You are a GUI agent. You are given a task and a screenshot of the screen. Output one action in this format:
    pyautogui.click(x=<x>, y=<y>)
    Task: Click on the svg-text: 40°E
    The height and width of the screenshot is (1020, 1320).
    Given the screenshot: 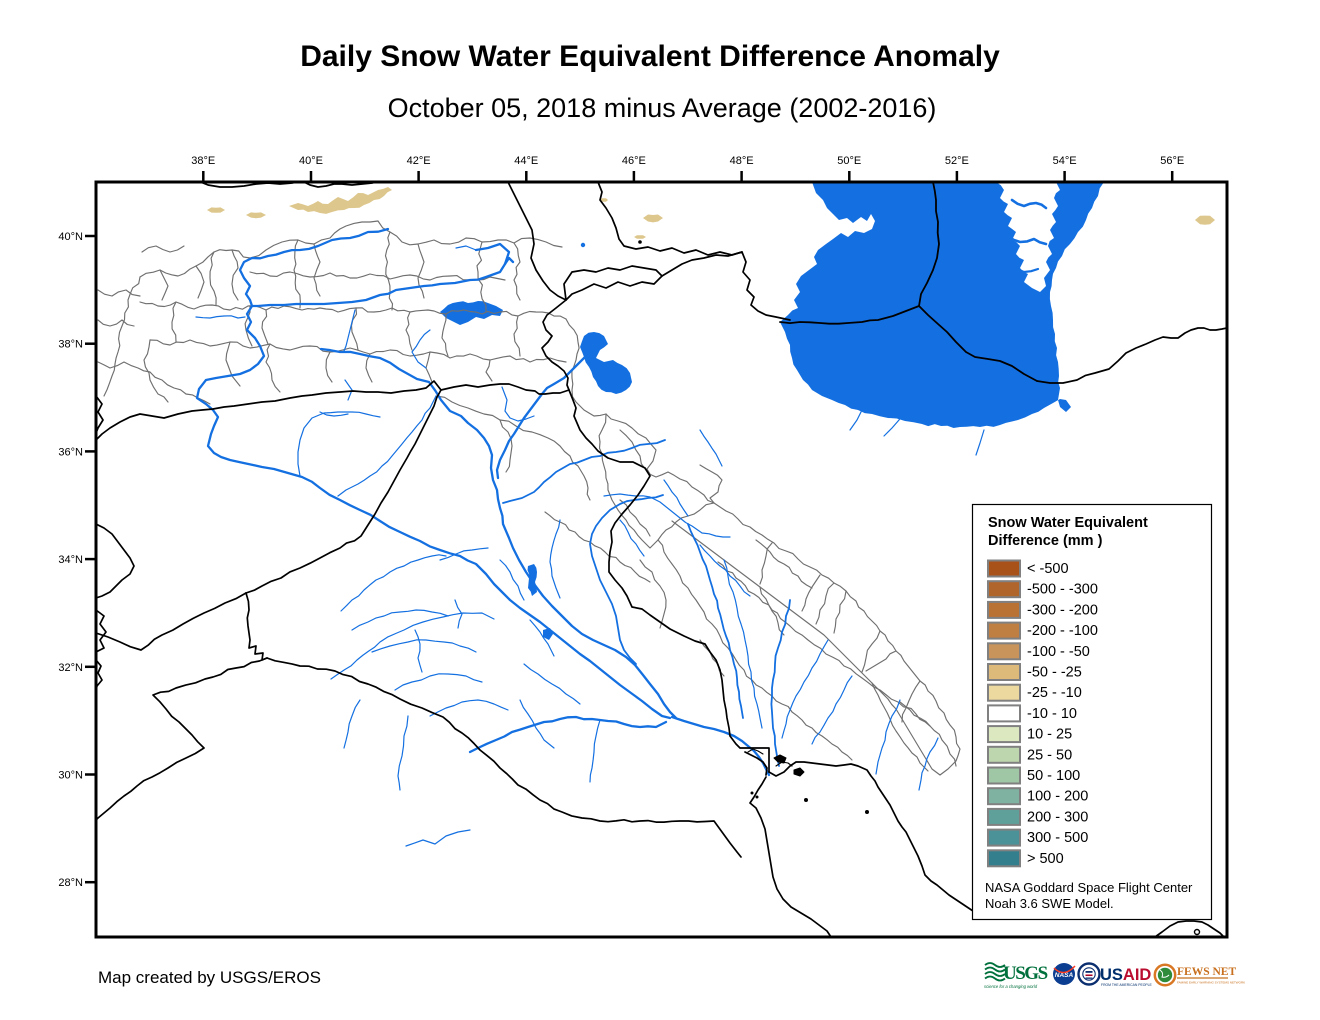 What is the action you would take?
    pyautogui.click(x=311, y=161)
    